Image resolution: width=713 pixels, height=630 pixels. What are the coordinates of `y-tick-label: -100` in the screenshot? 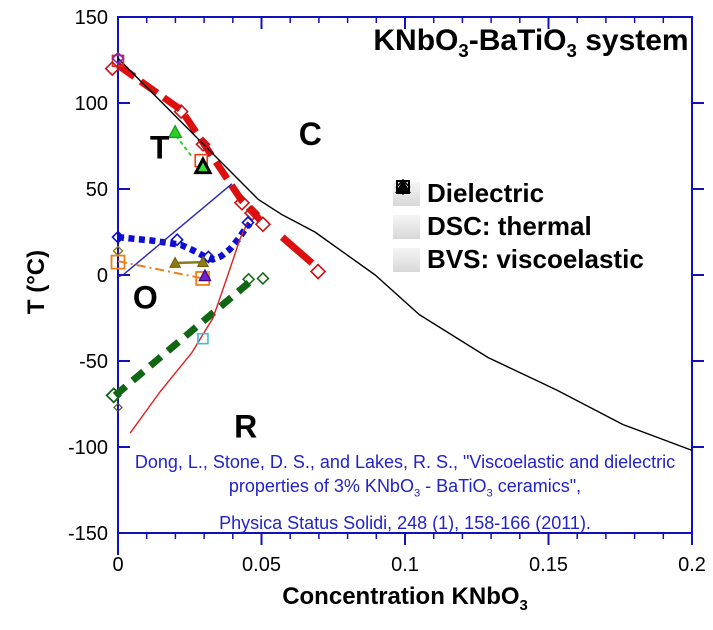 It's located at (88, 448).